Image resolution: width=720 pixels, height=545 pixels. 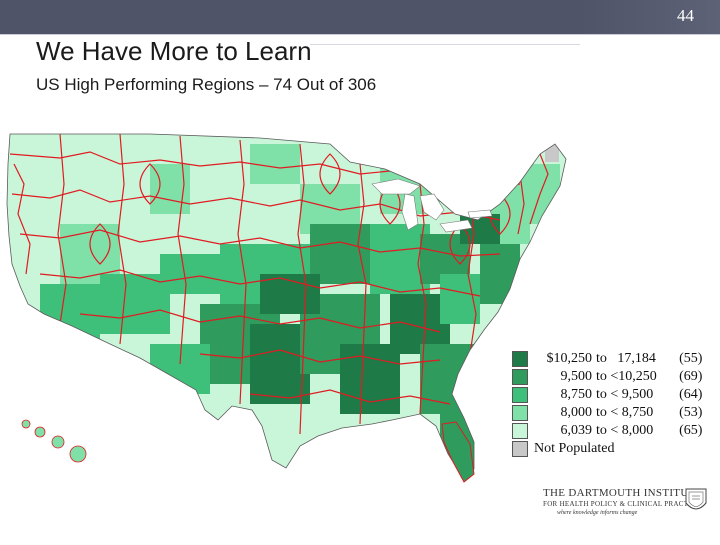 I want to click on legend-count: (55), so click(x=691, y=358).